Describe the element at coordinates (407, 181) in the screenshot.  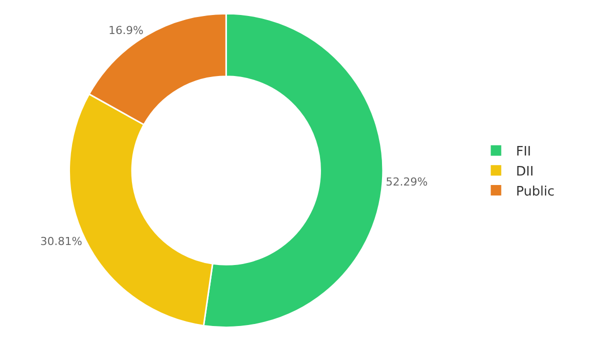
I see `data-label: 52.29%` at that location.